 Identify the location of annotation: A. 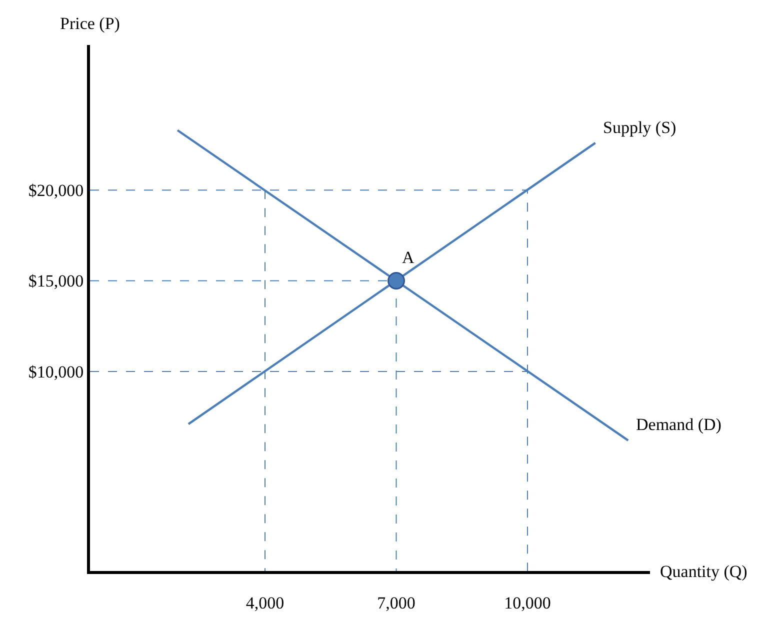
(408, 257).